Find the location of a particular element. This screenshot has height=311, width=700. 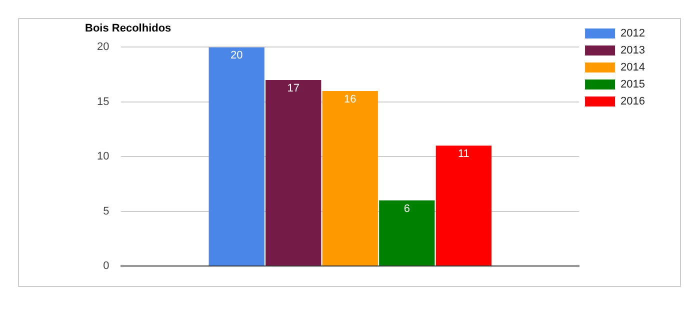

legend-label: 2016 is located at coordinates (633, 102).